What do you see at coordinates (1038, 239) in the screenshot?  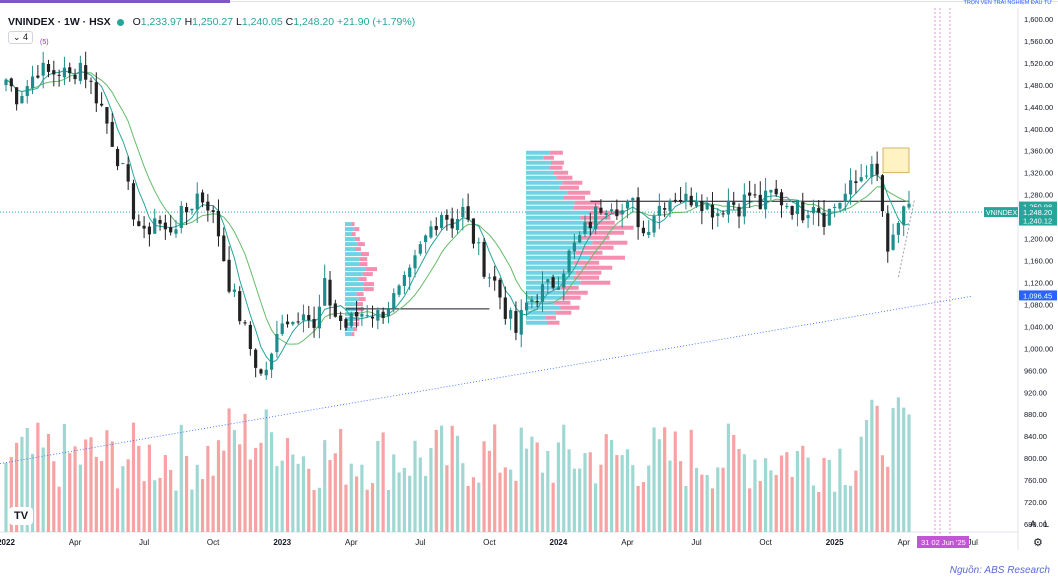 I see `y-tick-label: 1,200.00` at bounding box center [1038, 239].